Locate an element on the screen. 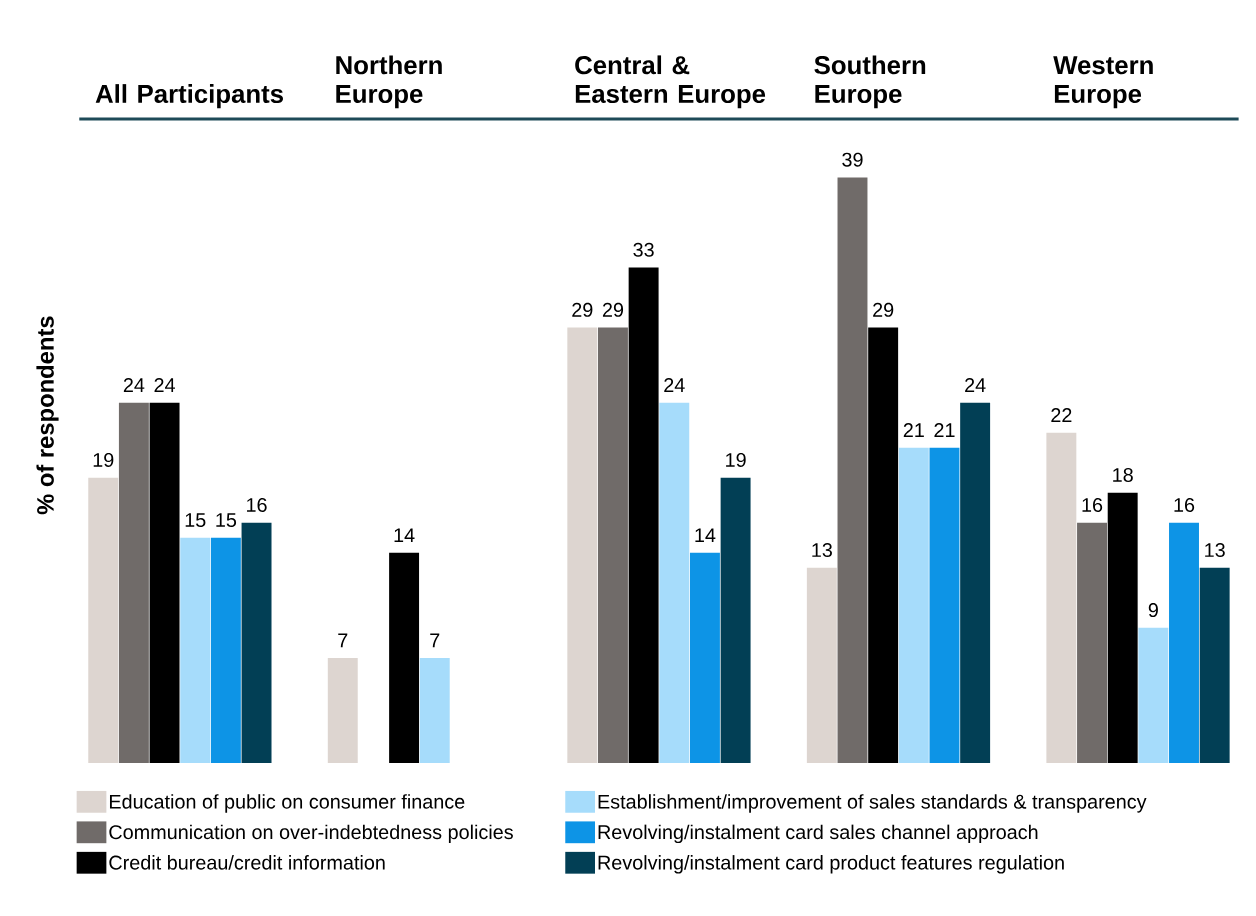 The height and width of the screenshot is (916, 1256). legend-label: Revolving/instalment card sales channel approach is located at coordinates (818, 834).